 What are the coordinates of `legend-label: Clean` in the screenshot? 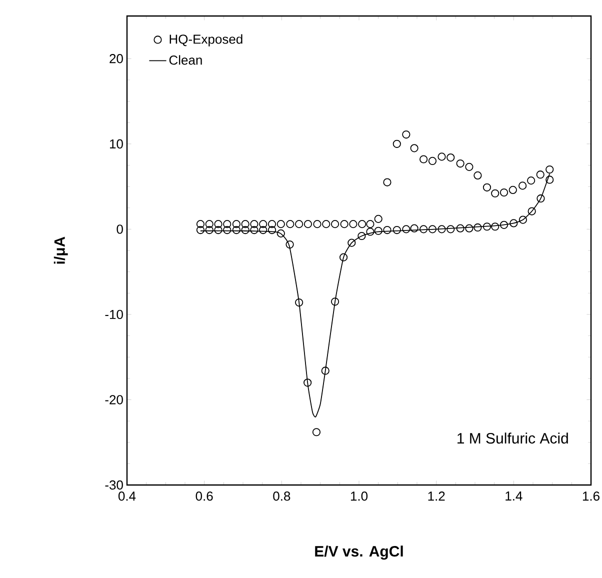 It's located at (185, 60).